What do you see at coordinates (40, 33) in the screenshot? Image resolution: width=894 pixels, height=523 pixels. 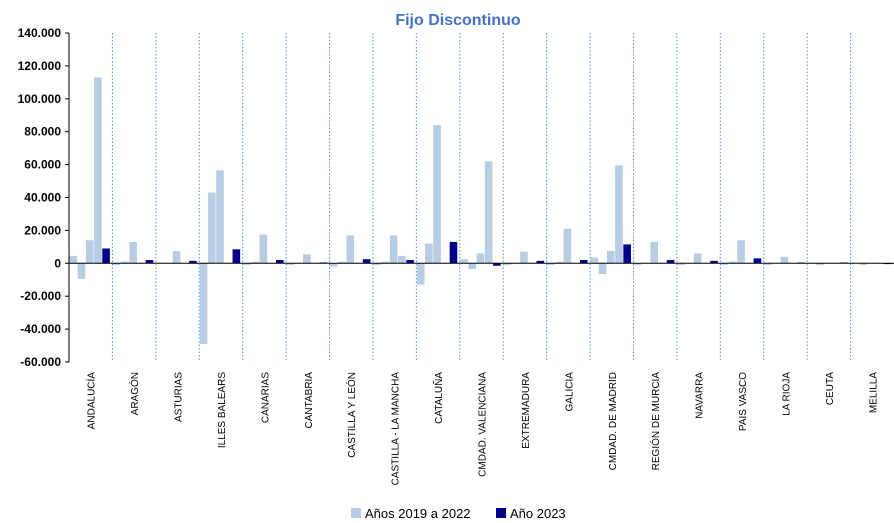 I see `y-tick-label: 140.000` at bounding box center [40, 33].